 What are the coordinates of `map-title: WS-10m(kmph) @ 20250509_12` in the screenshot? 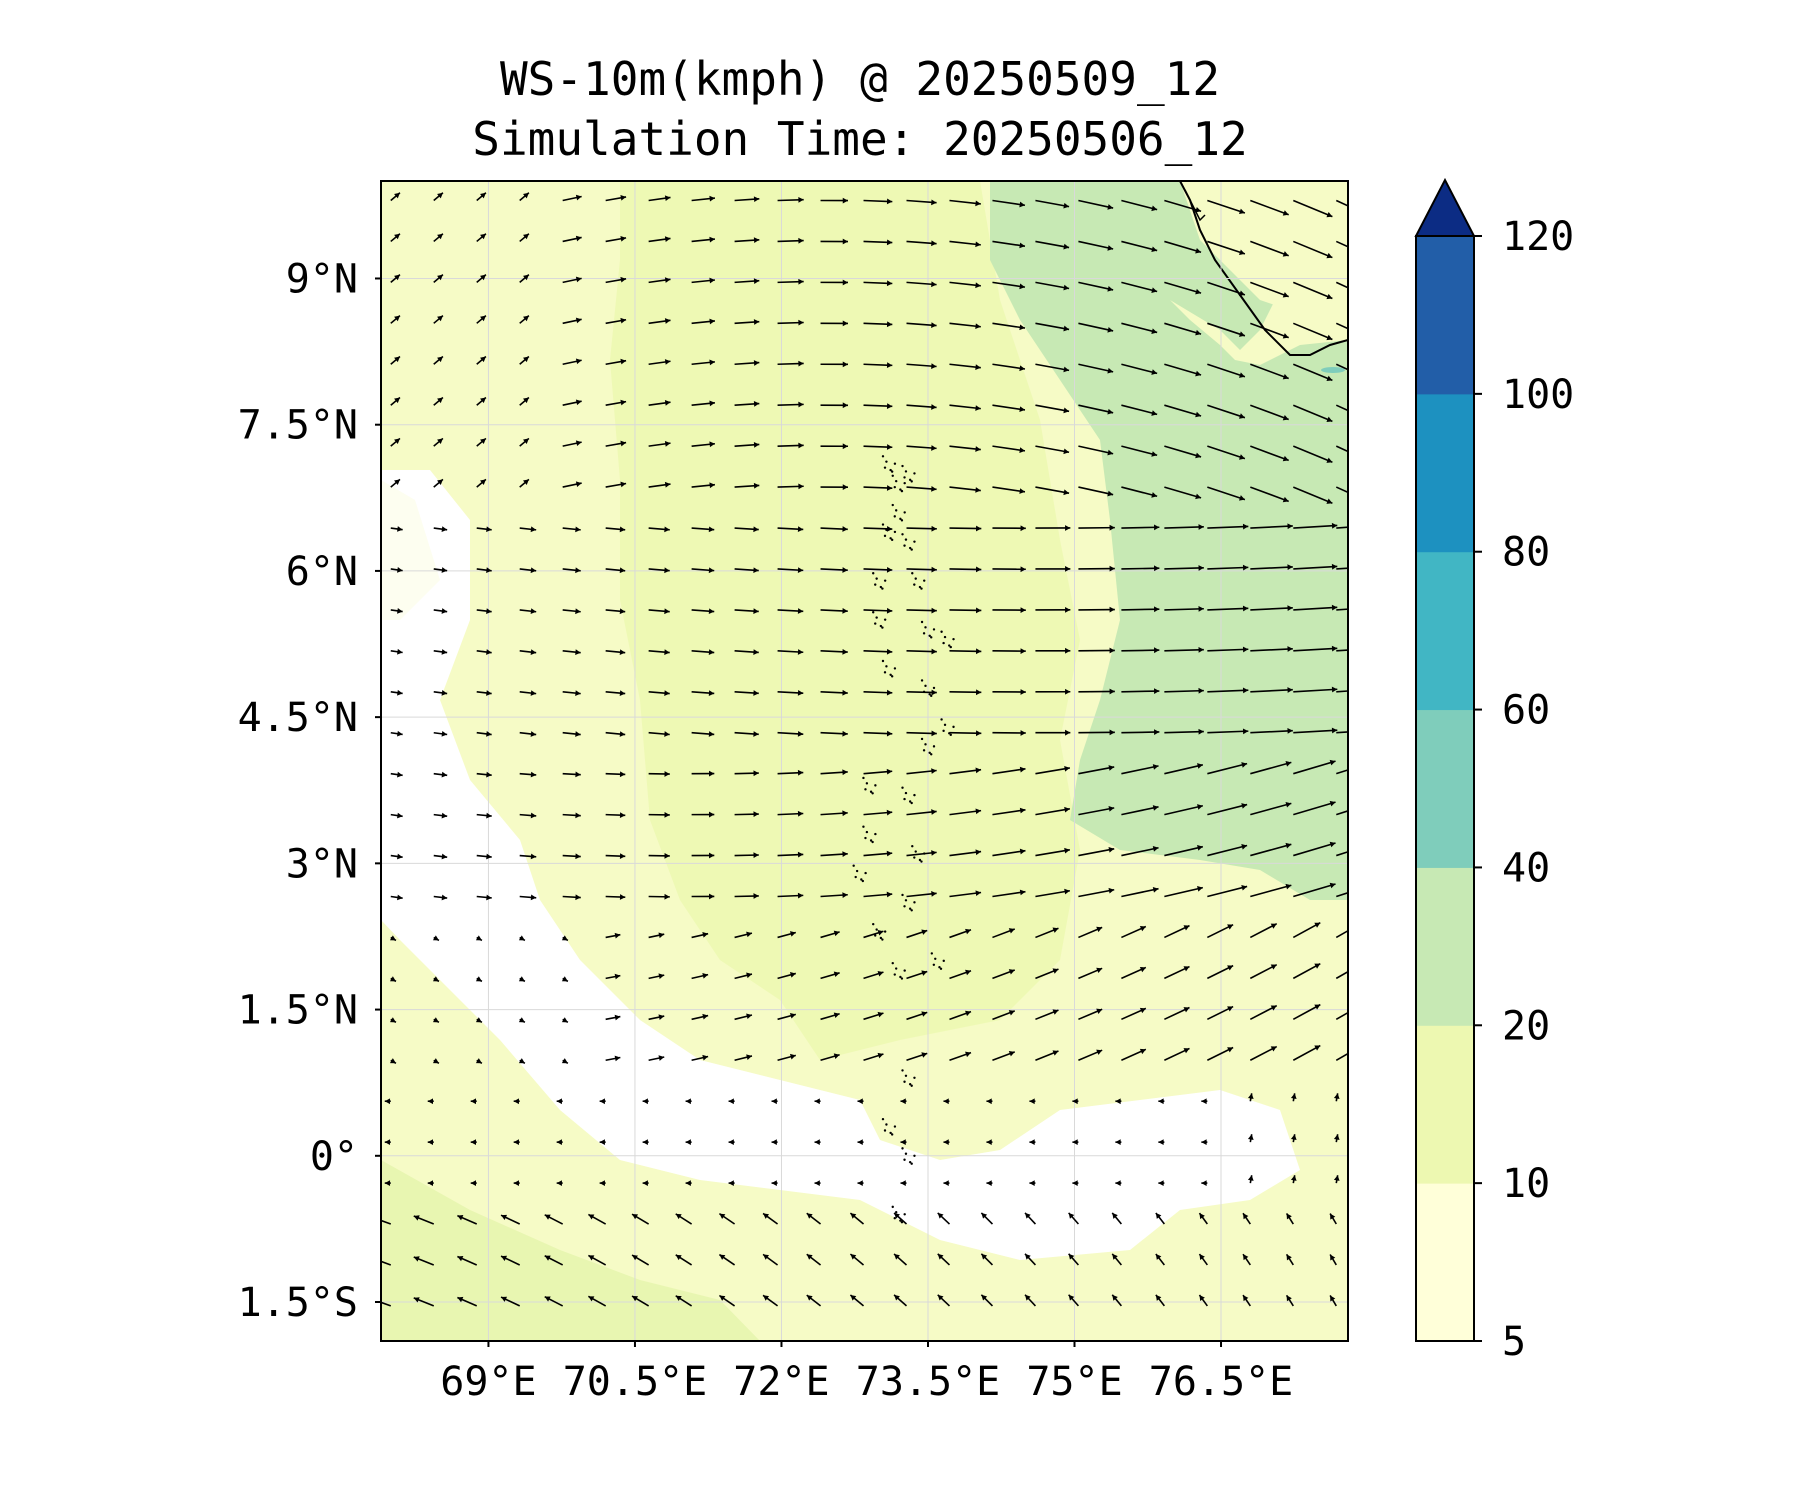 It's located at (860, 79).